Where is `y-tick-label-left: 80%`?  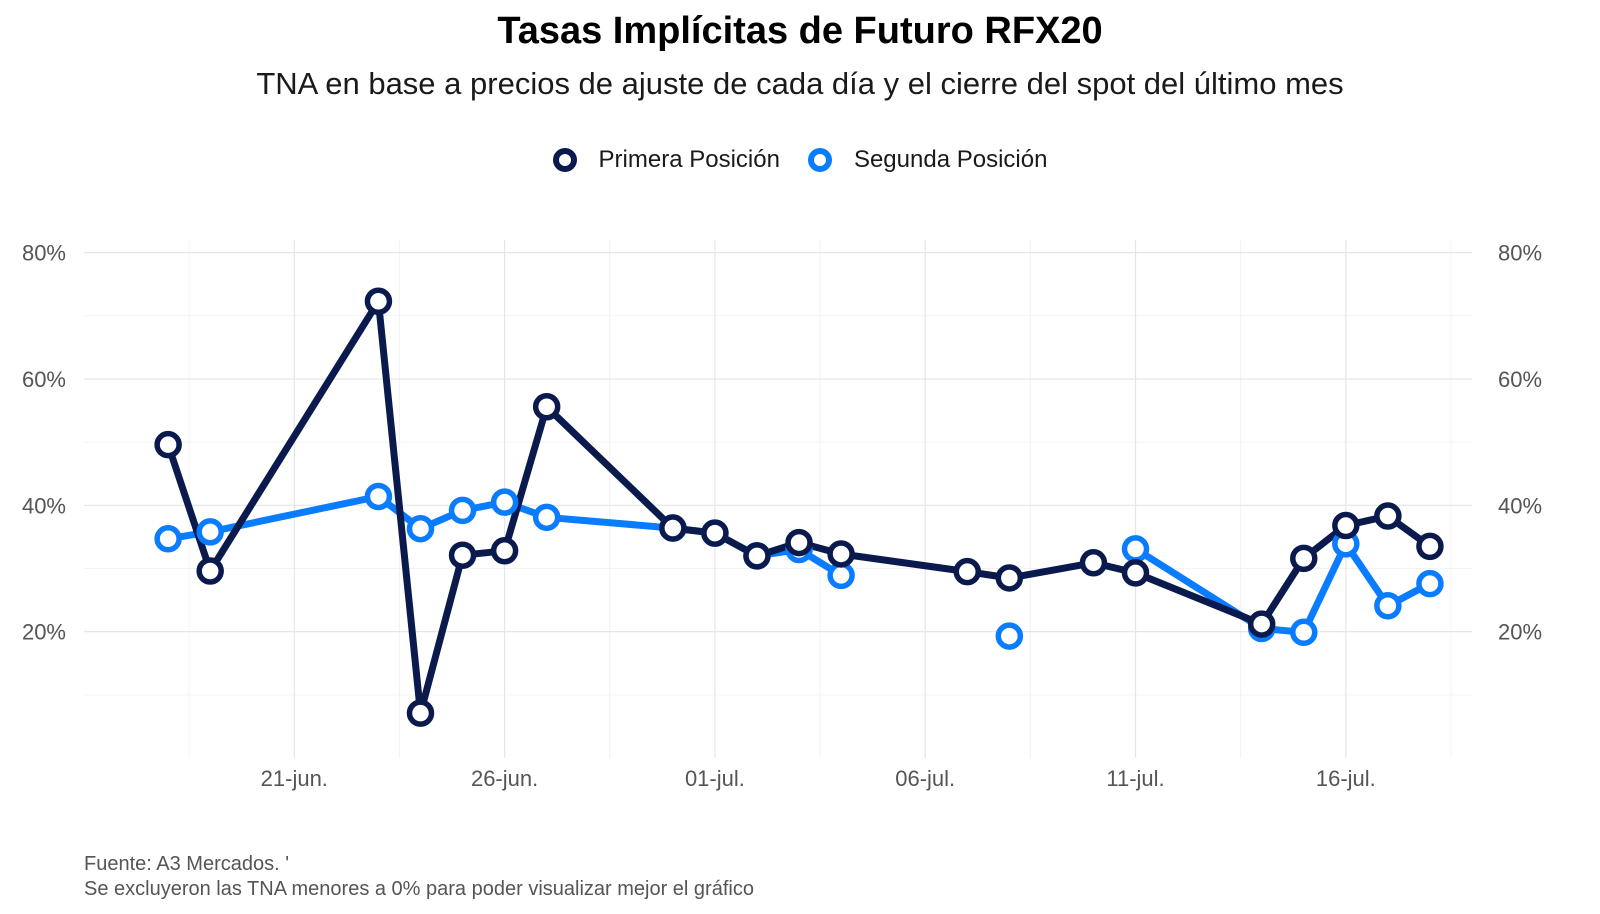
y-tick-label-left: 80% is located at coordinates (44, 253).